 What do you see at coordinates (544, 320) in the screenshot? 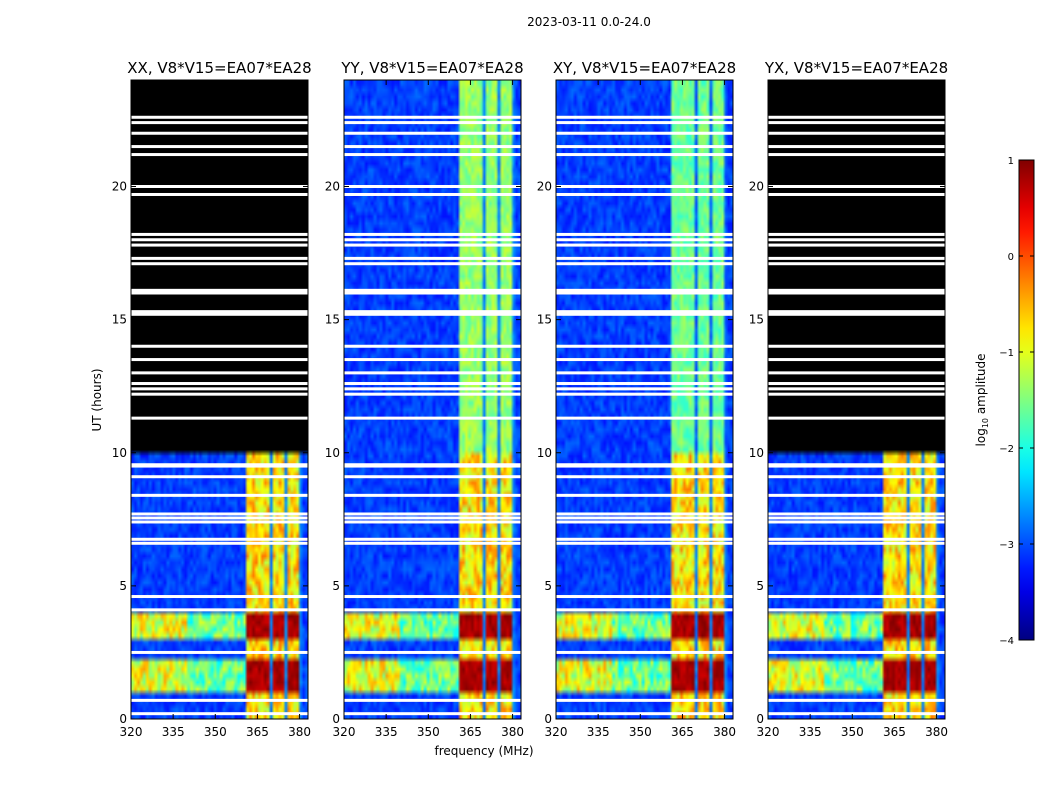
I see `y-tick-label: 15` at bounding box center [544, 320].